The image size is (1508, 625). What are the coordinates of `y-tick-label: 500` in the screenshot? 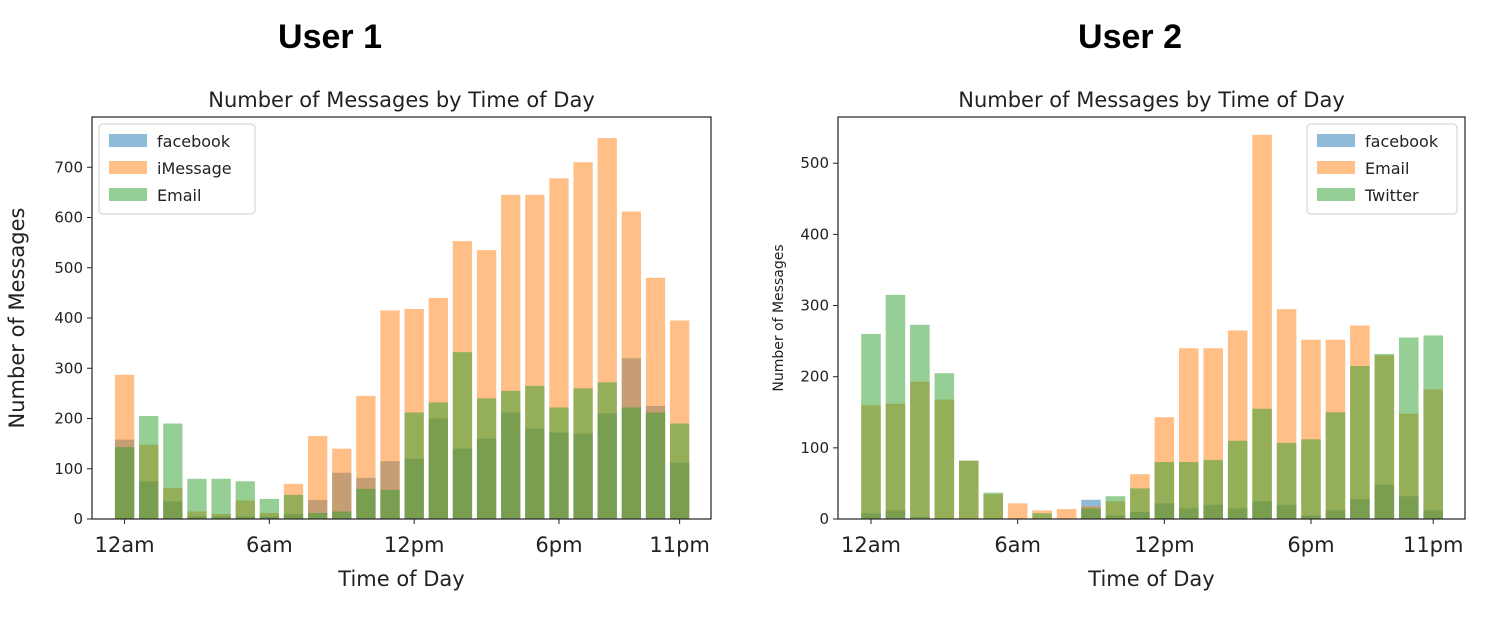 It's located at (814, 163).